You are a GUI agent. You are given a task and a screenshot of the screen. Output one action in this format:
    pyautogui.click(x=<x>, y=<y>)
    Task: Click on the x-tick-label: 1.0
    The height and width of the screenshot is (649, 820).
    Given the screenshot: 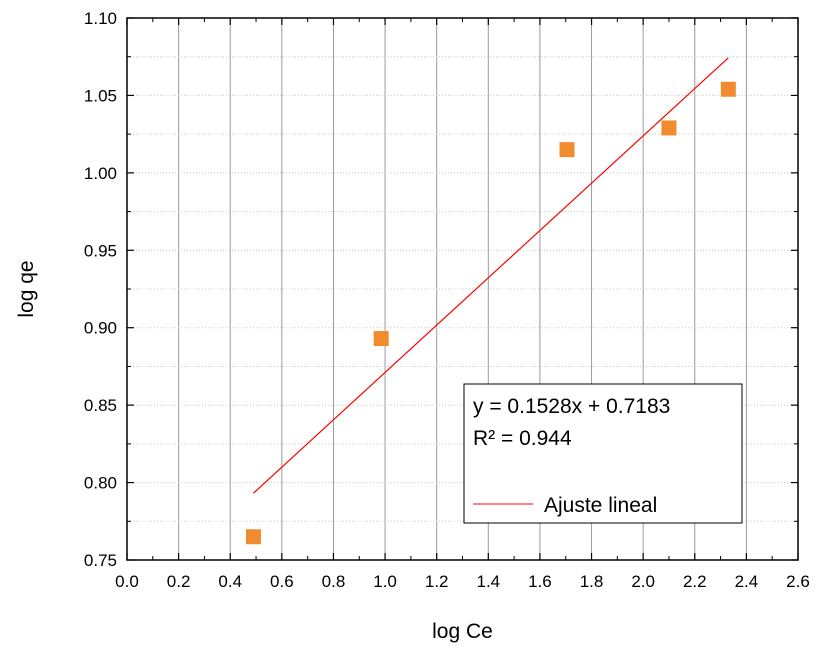 What is the action you would take?
    pyautogui.click(x=385, y=581)
    